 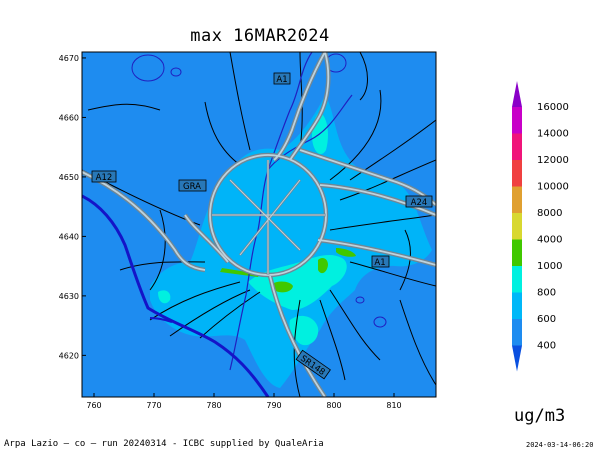 What do you see at coordinates (69, 117) in the screenshot?
I see `y-tick-label: 4660` at bounding box center [69, 117].